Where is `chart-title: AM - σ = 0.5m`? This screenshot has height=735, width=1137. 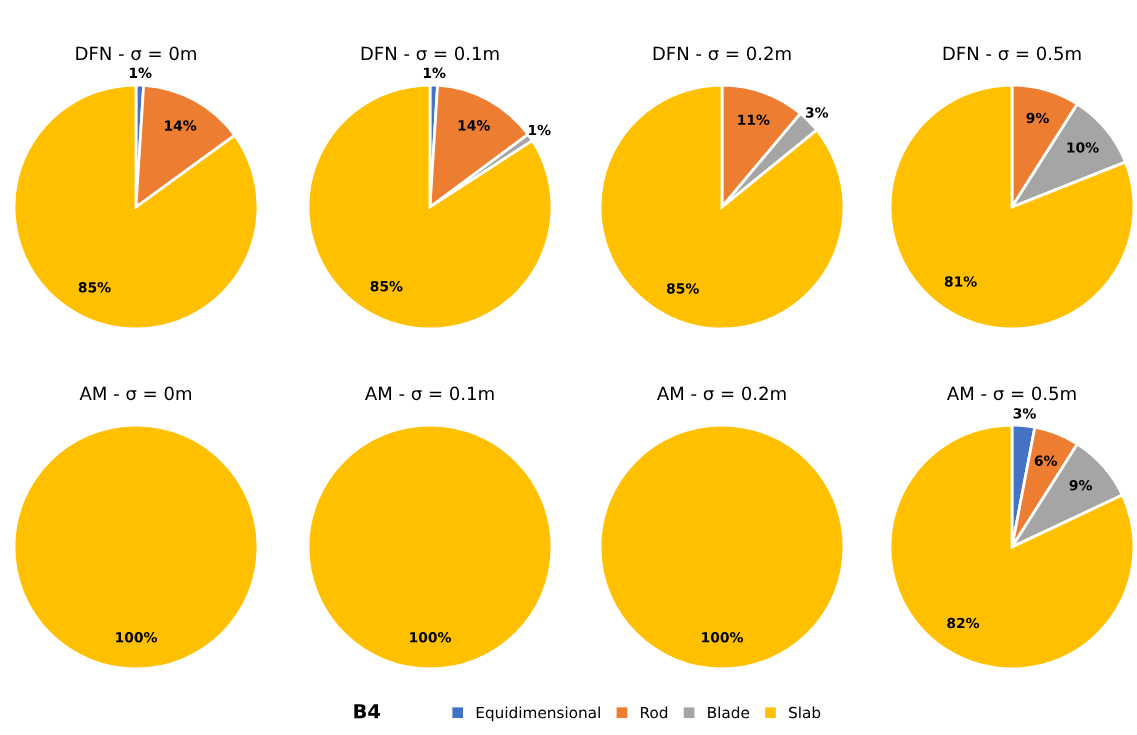 chart-title: AM - σ = 0.5m is located at coordinates (1011, 393).